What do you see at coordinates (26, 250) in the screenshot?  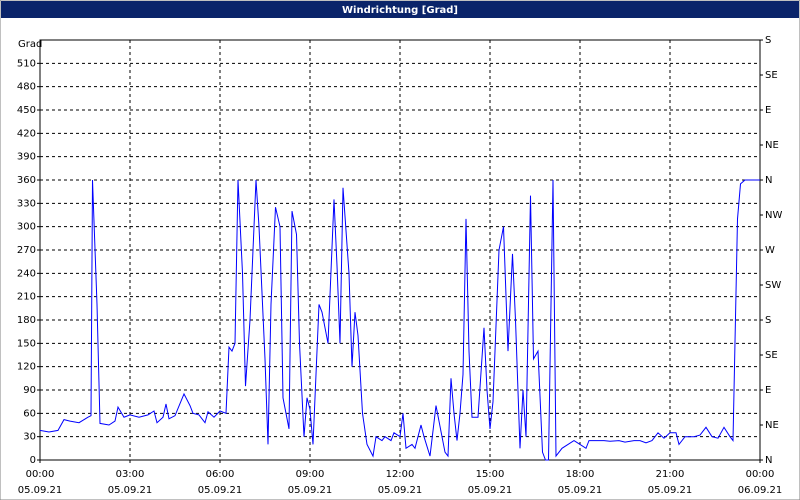 I see `y-tick-label: 270` at bounding box center [26, 250].